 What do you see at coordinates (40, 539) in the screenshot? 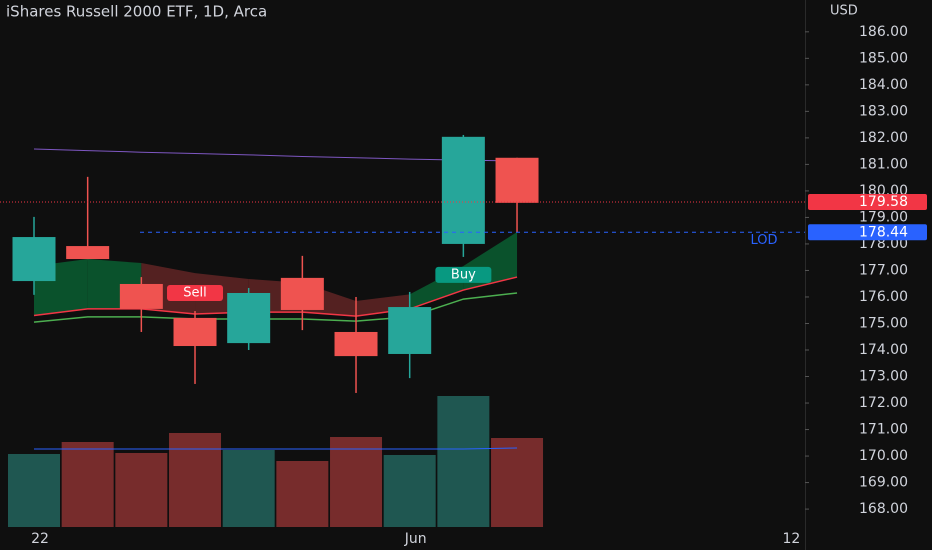
I see `x-tick-label: 22` at bounding box center [40, 539].